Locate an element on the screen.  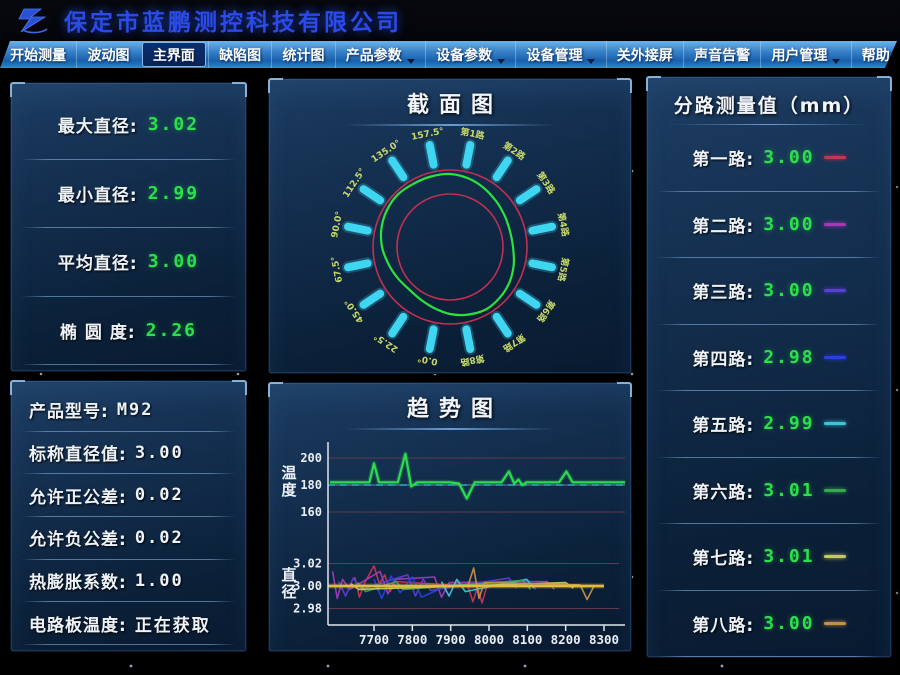
trend-chart-title: 趋势图 is located at coordinates (454, 409).